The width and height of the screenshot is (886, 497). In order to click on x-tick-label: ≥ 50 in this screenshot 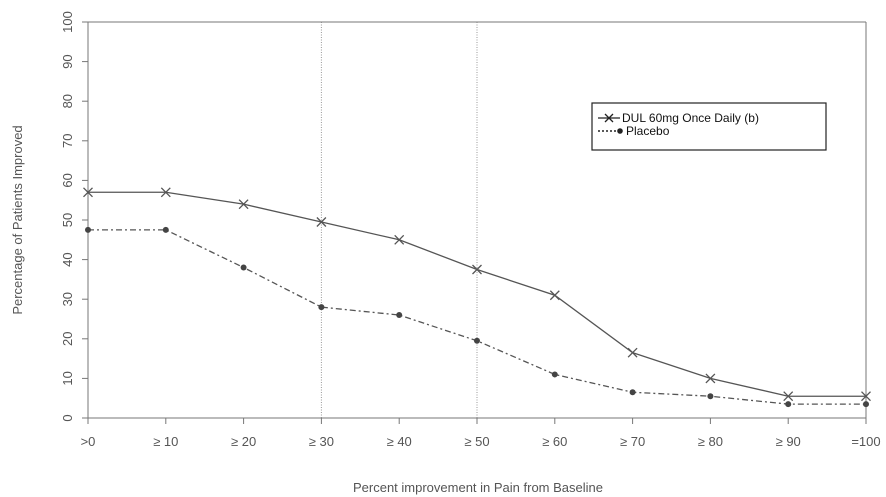, I will do `click(476, 441)`.